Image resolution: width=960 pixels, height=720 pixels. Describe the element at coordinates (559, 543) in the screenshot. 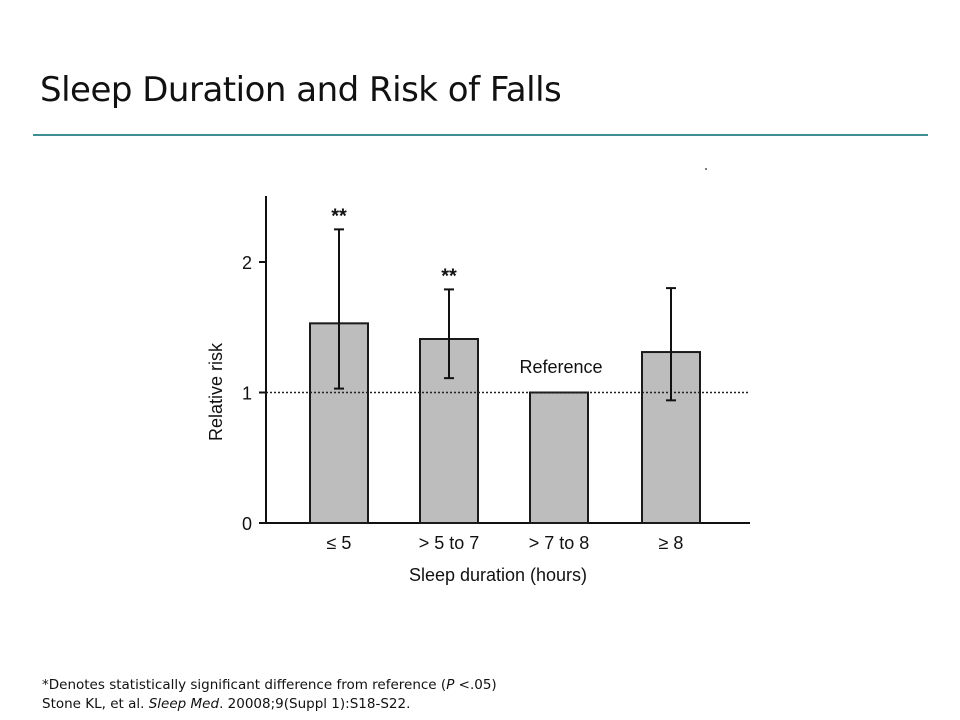

I see `x-tick-label-2: > 7 to 8` at that location.